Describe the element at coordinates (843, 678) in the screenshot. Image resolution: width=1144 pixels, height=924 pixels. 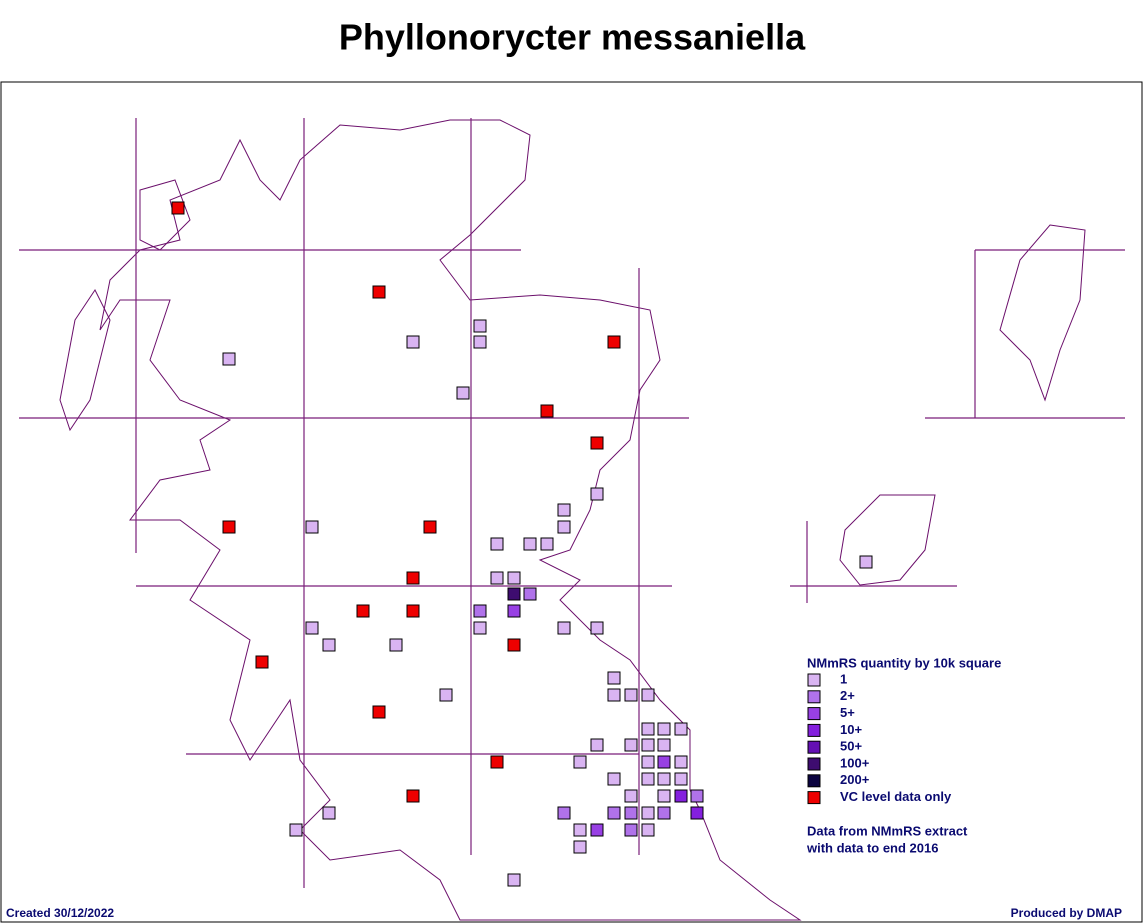
I see `legend-label: 1` at that location.